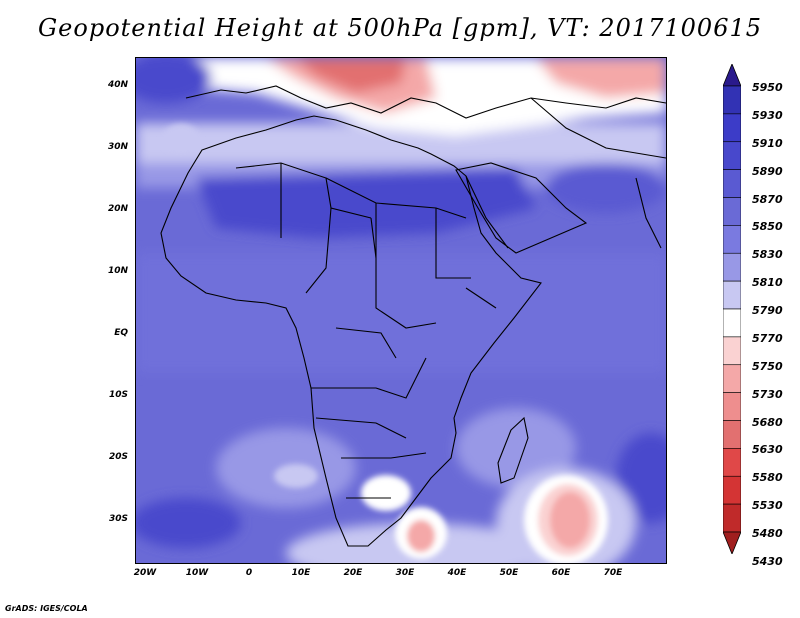 This screenshot has height=618, width=800. I want to click on lat-tick-30s: 30S, so click(118, 519).